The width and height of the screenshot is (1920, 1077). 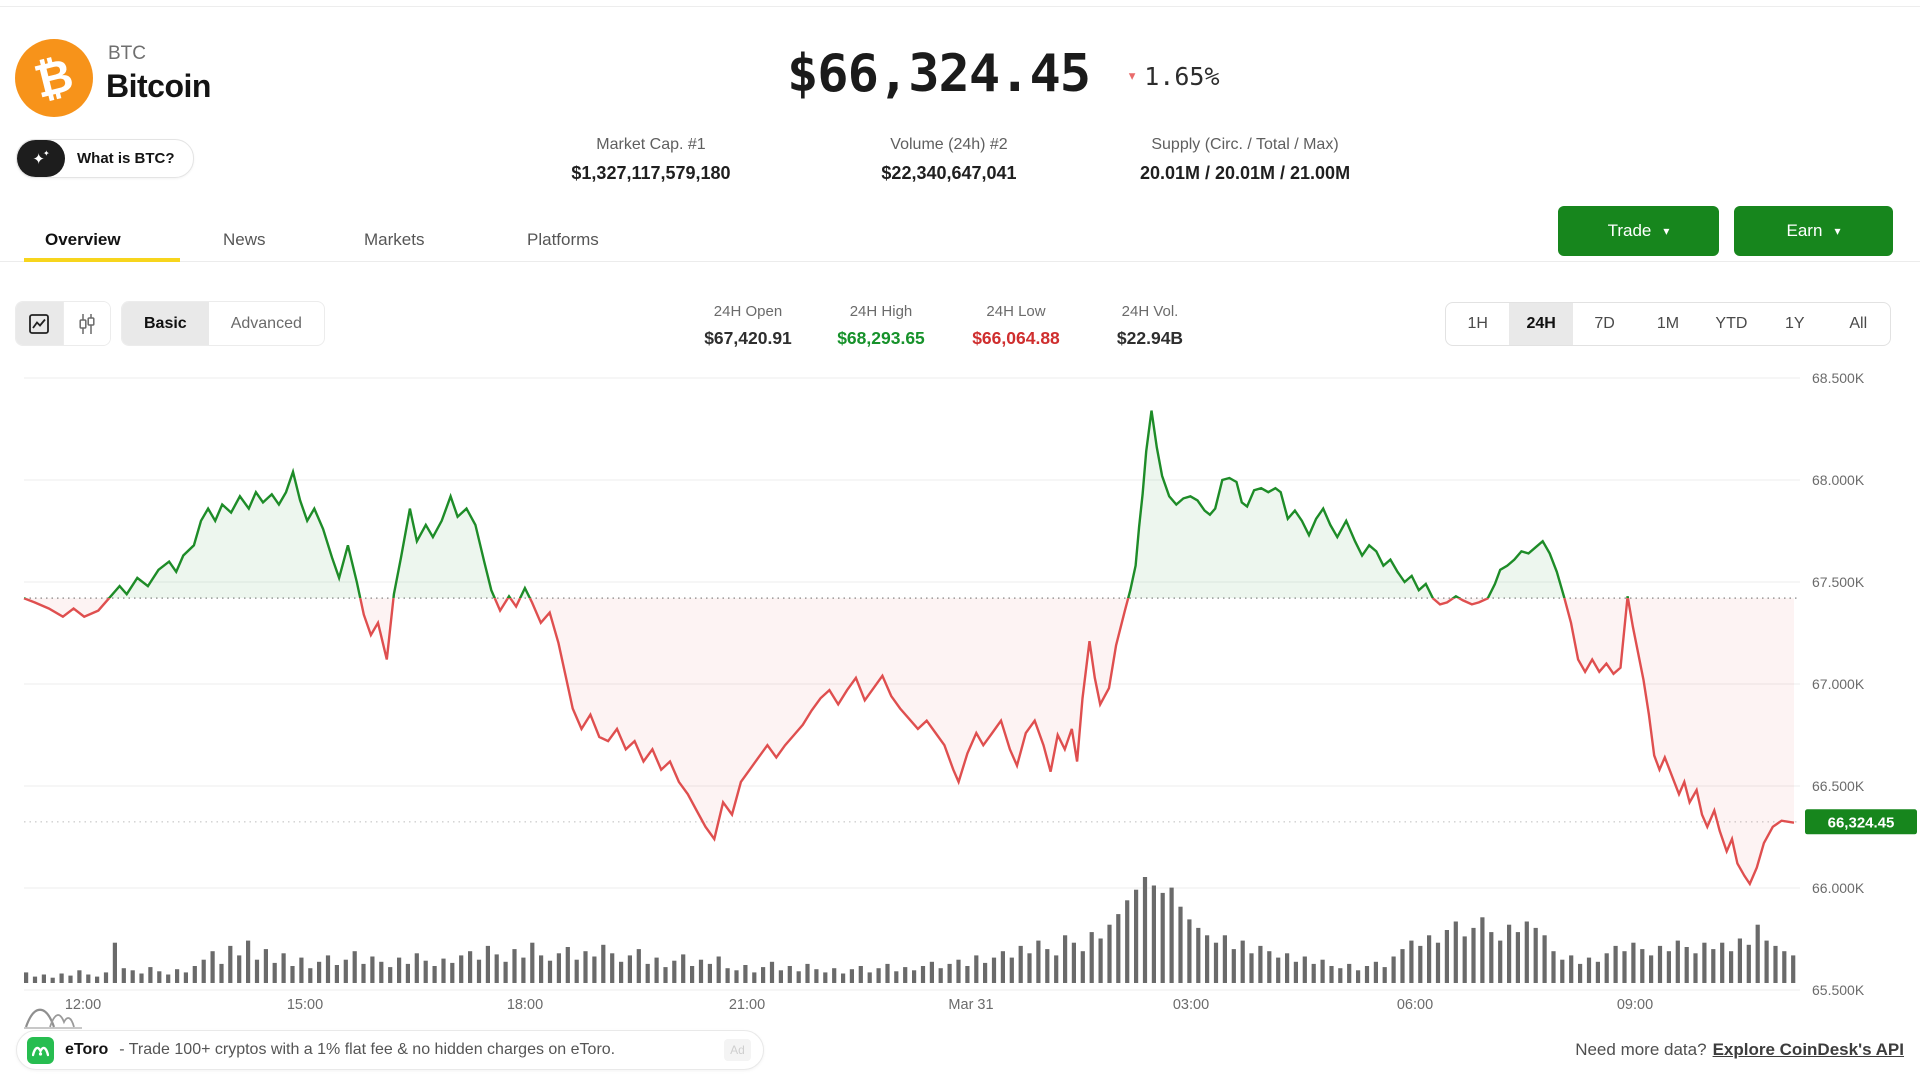 I want to click on earn-button: Earn ▾, so click(x=1813, y=231).